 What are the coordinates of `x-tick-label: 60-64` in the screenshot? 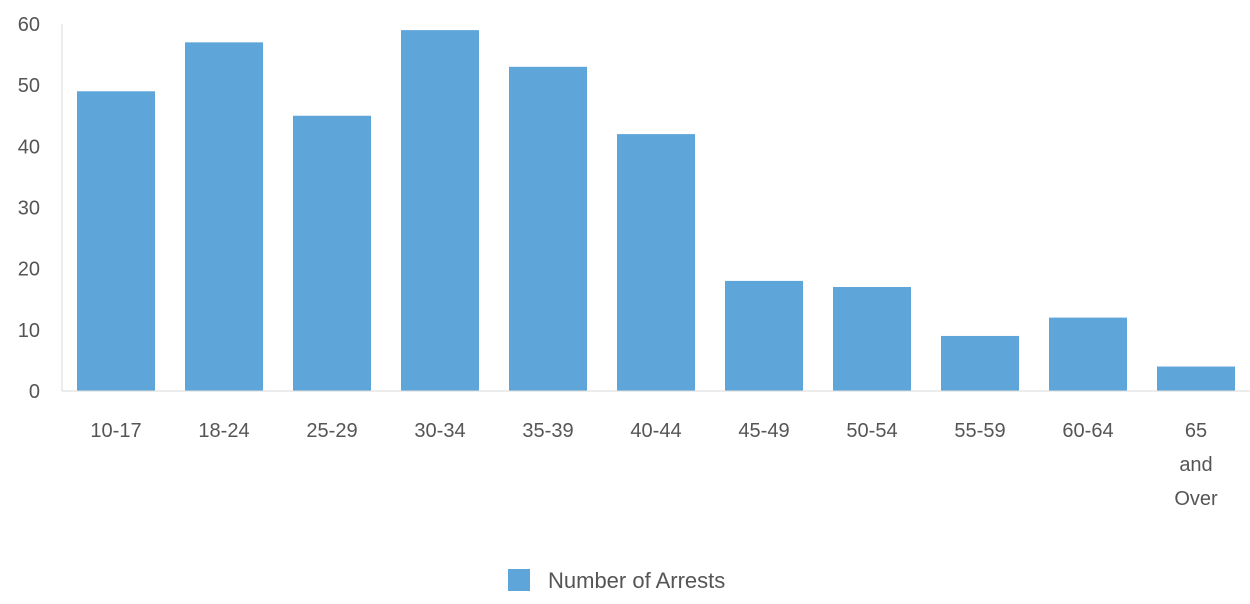 It's located at (1087, 431).